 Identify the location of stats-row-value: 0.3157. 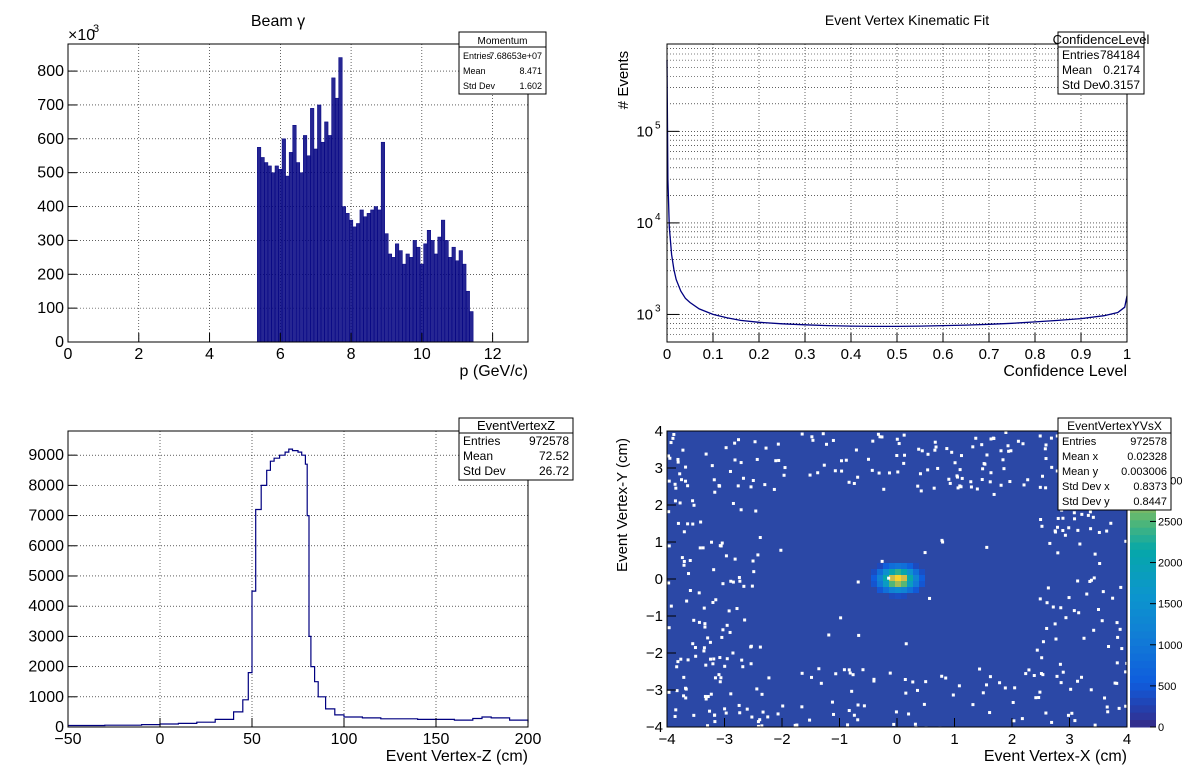
(1121, 85).